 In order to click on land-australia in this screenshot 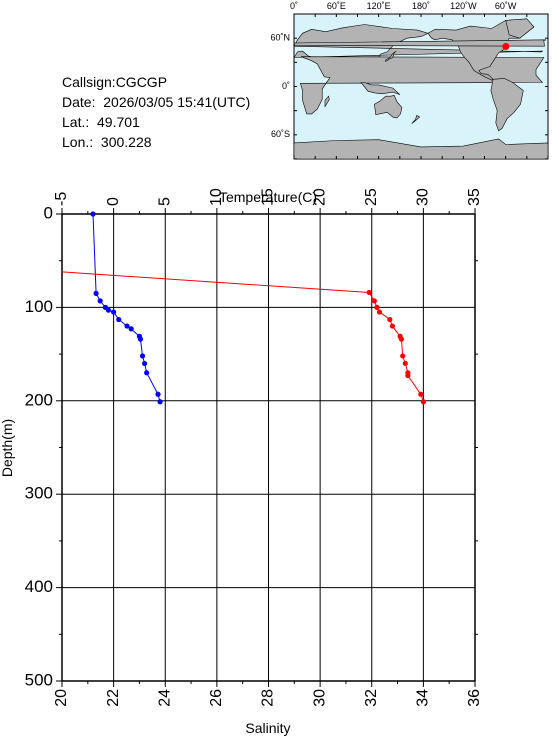, I will do `click(388, 107)`.